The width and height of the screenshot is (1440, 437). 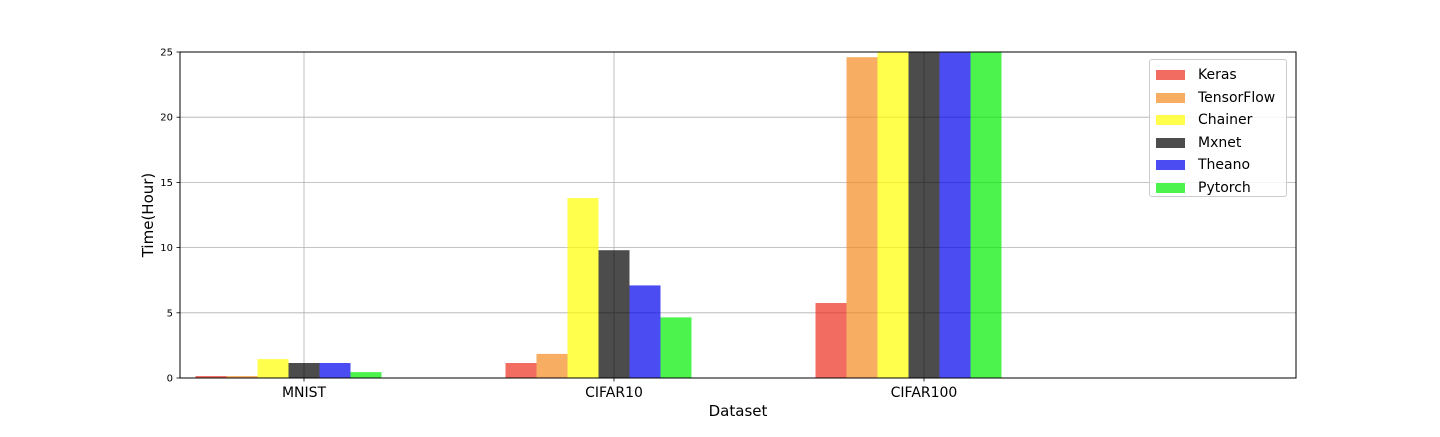 What do you see at coordinates (304, 370) in the screenshot?
I see `bar-mxnet-mnist` at bounding box center [304, 370].